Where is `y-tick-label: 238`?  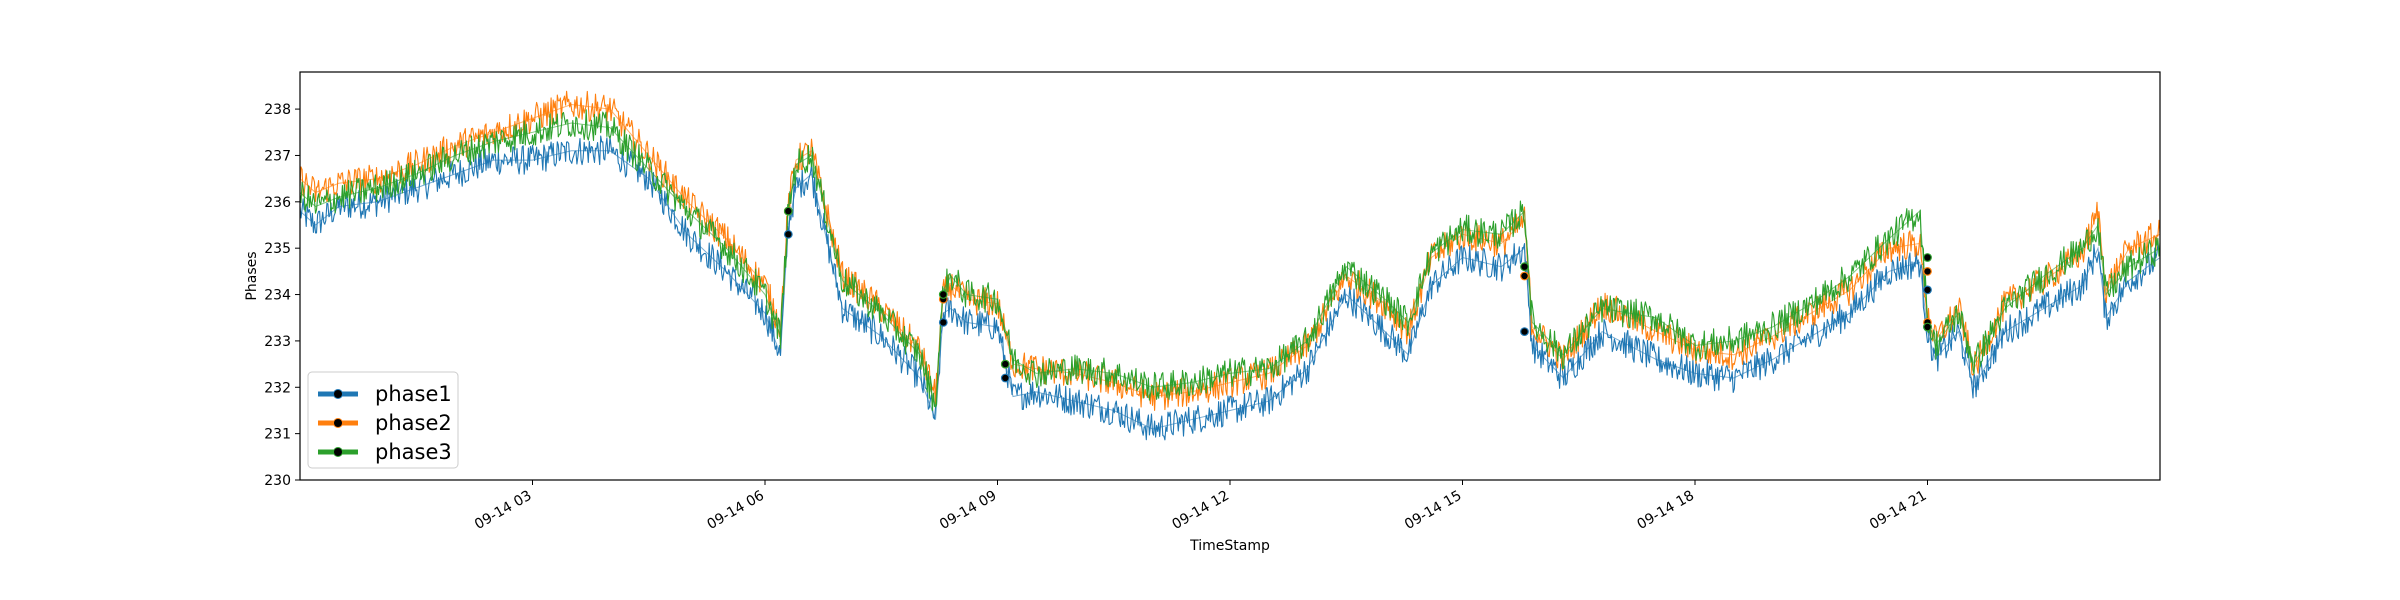
y-tick-label: 238 is located at coordinates (277, 110).